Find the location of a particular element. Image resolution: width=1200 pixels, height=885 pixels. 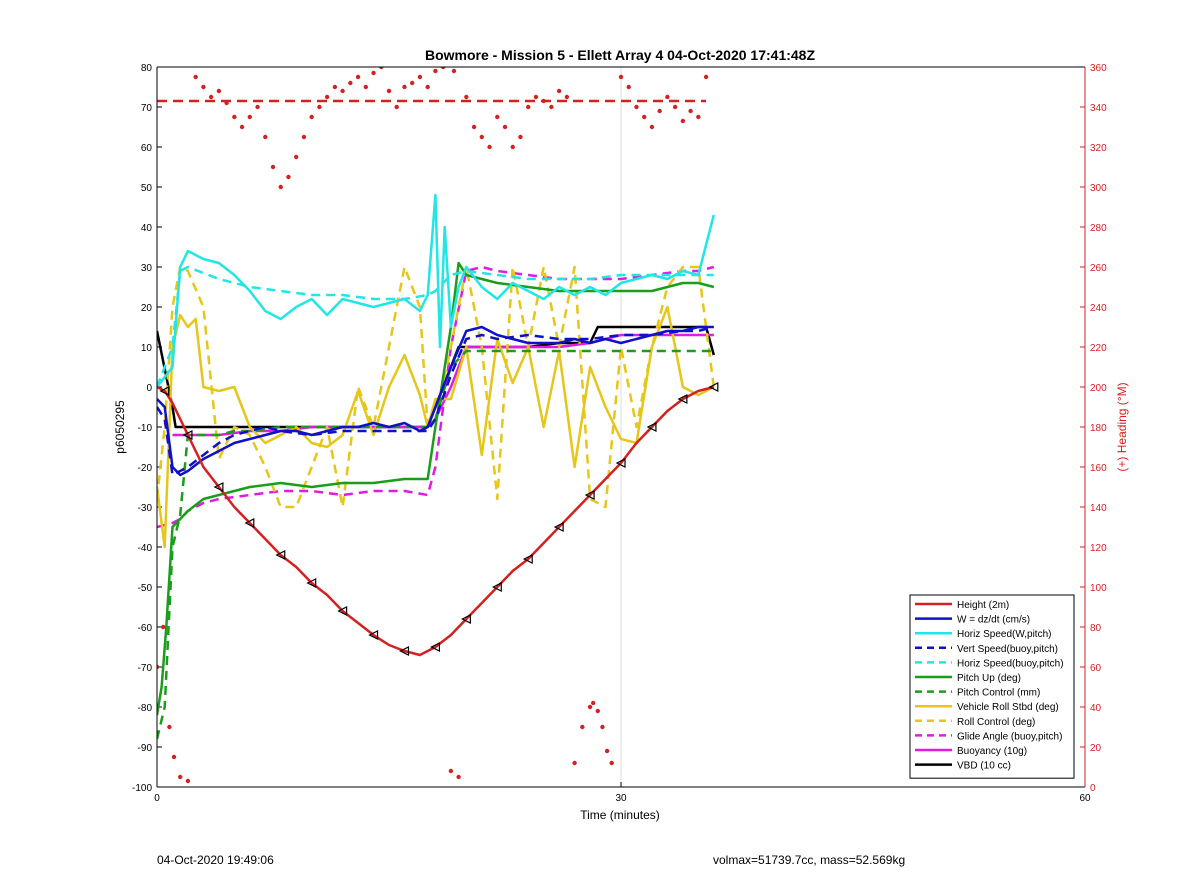

y-tick-label-right: 40 is located at coordinates (1096, 708).